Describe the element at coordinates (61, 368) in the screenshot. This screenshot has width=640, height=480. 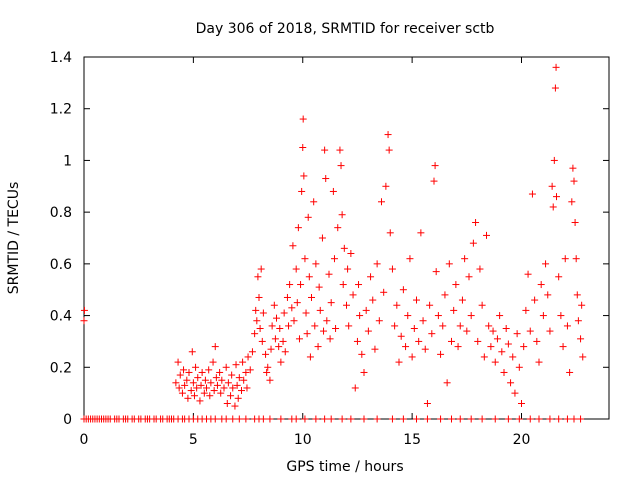
I see `y-tick-label: 0.2` at that location.